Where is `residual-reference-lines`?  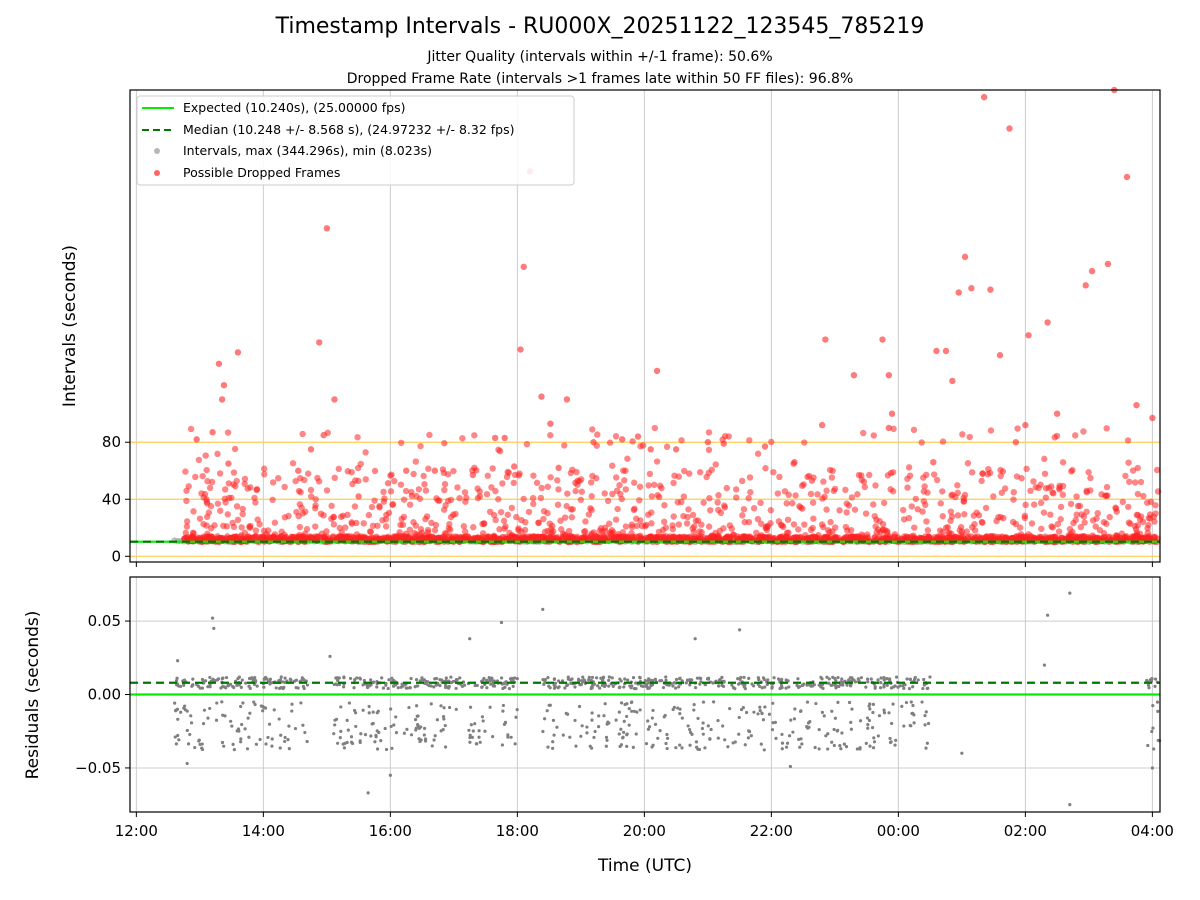 residual-reference-lines is located at coordinates (645, 688).